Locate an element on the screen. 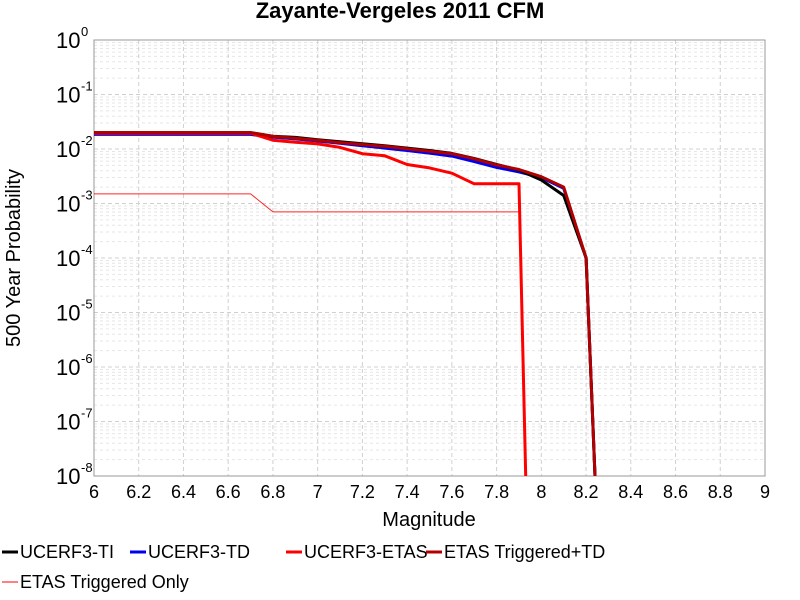 The height and width of the screenshot is (600, 800). legend-item: UCERF3-TD is located at coordinates (190, 552).